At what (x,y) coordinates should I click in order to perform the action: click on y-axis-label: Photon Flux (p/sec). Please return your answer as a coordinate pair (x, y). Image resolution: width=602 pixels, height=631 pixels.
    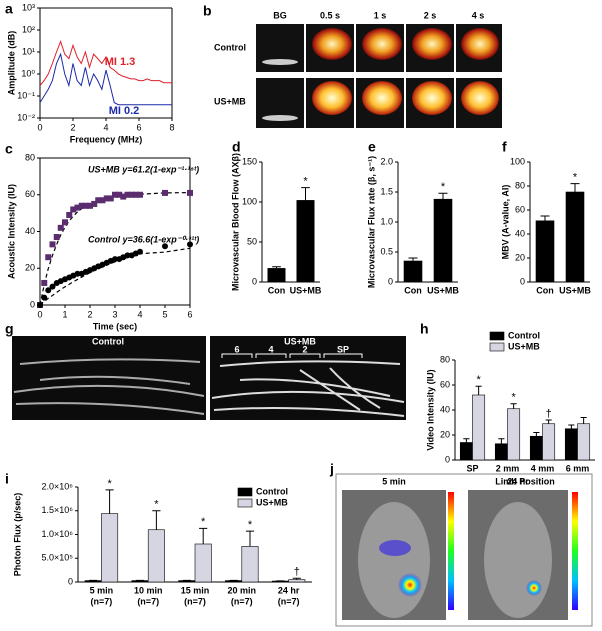
    Looking at the image, I should click on (17, 535).